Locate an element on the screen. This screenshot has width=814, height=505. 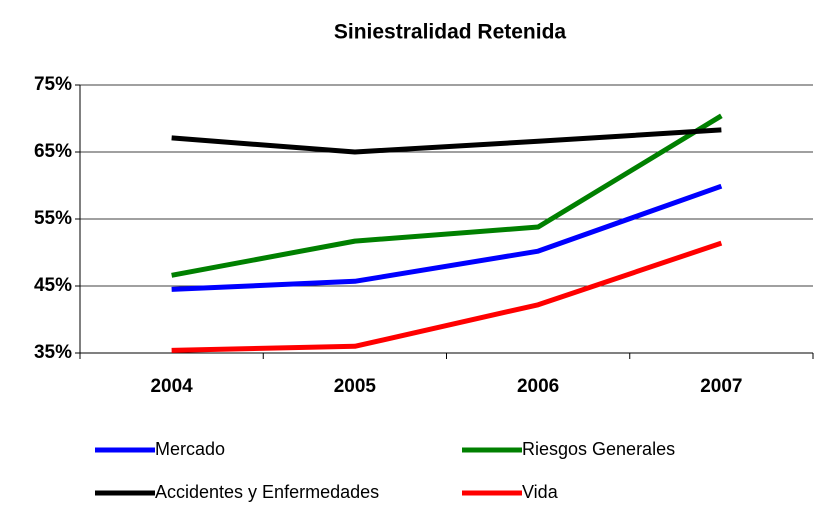
y-tick-label: 75% is located at coordinates (53, 84).